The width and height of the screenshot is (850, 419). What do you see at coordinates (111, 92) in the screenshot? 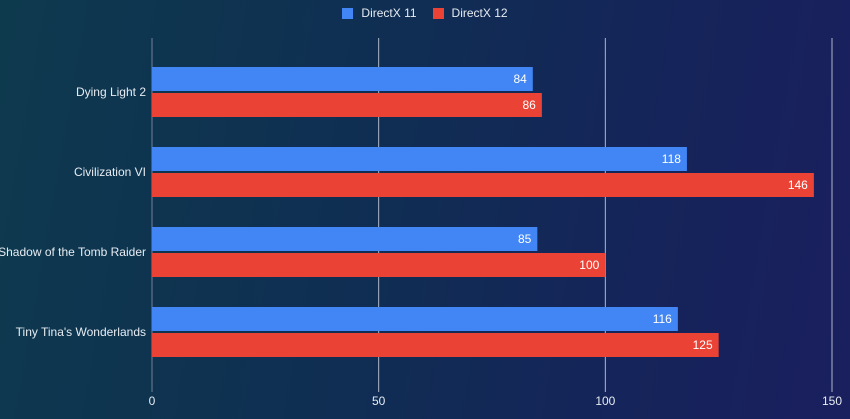
I see `category-label: Dying Light 2` at bounding box center [111, 92].